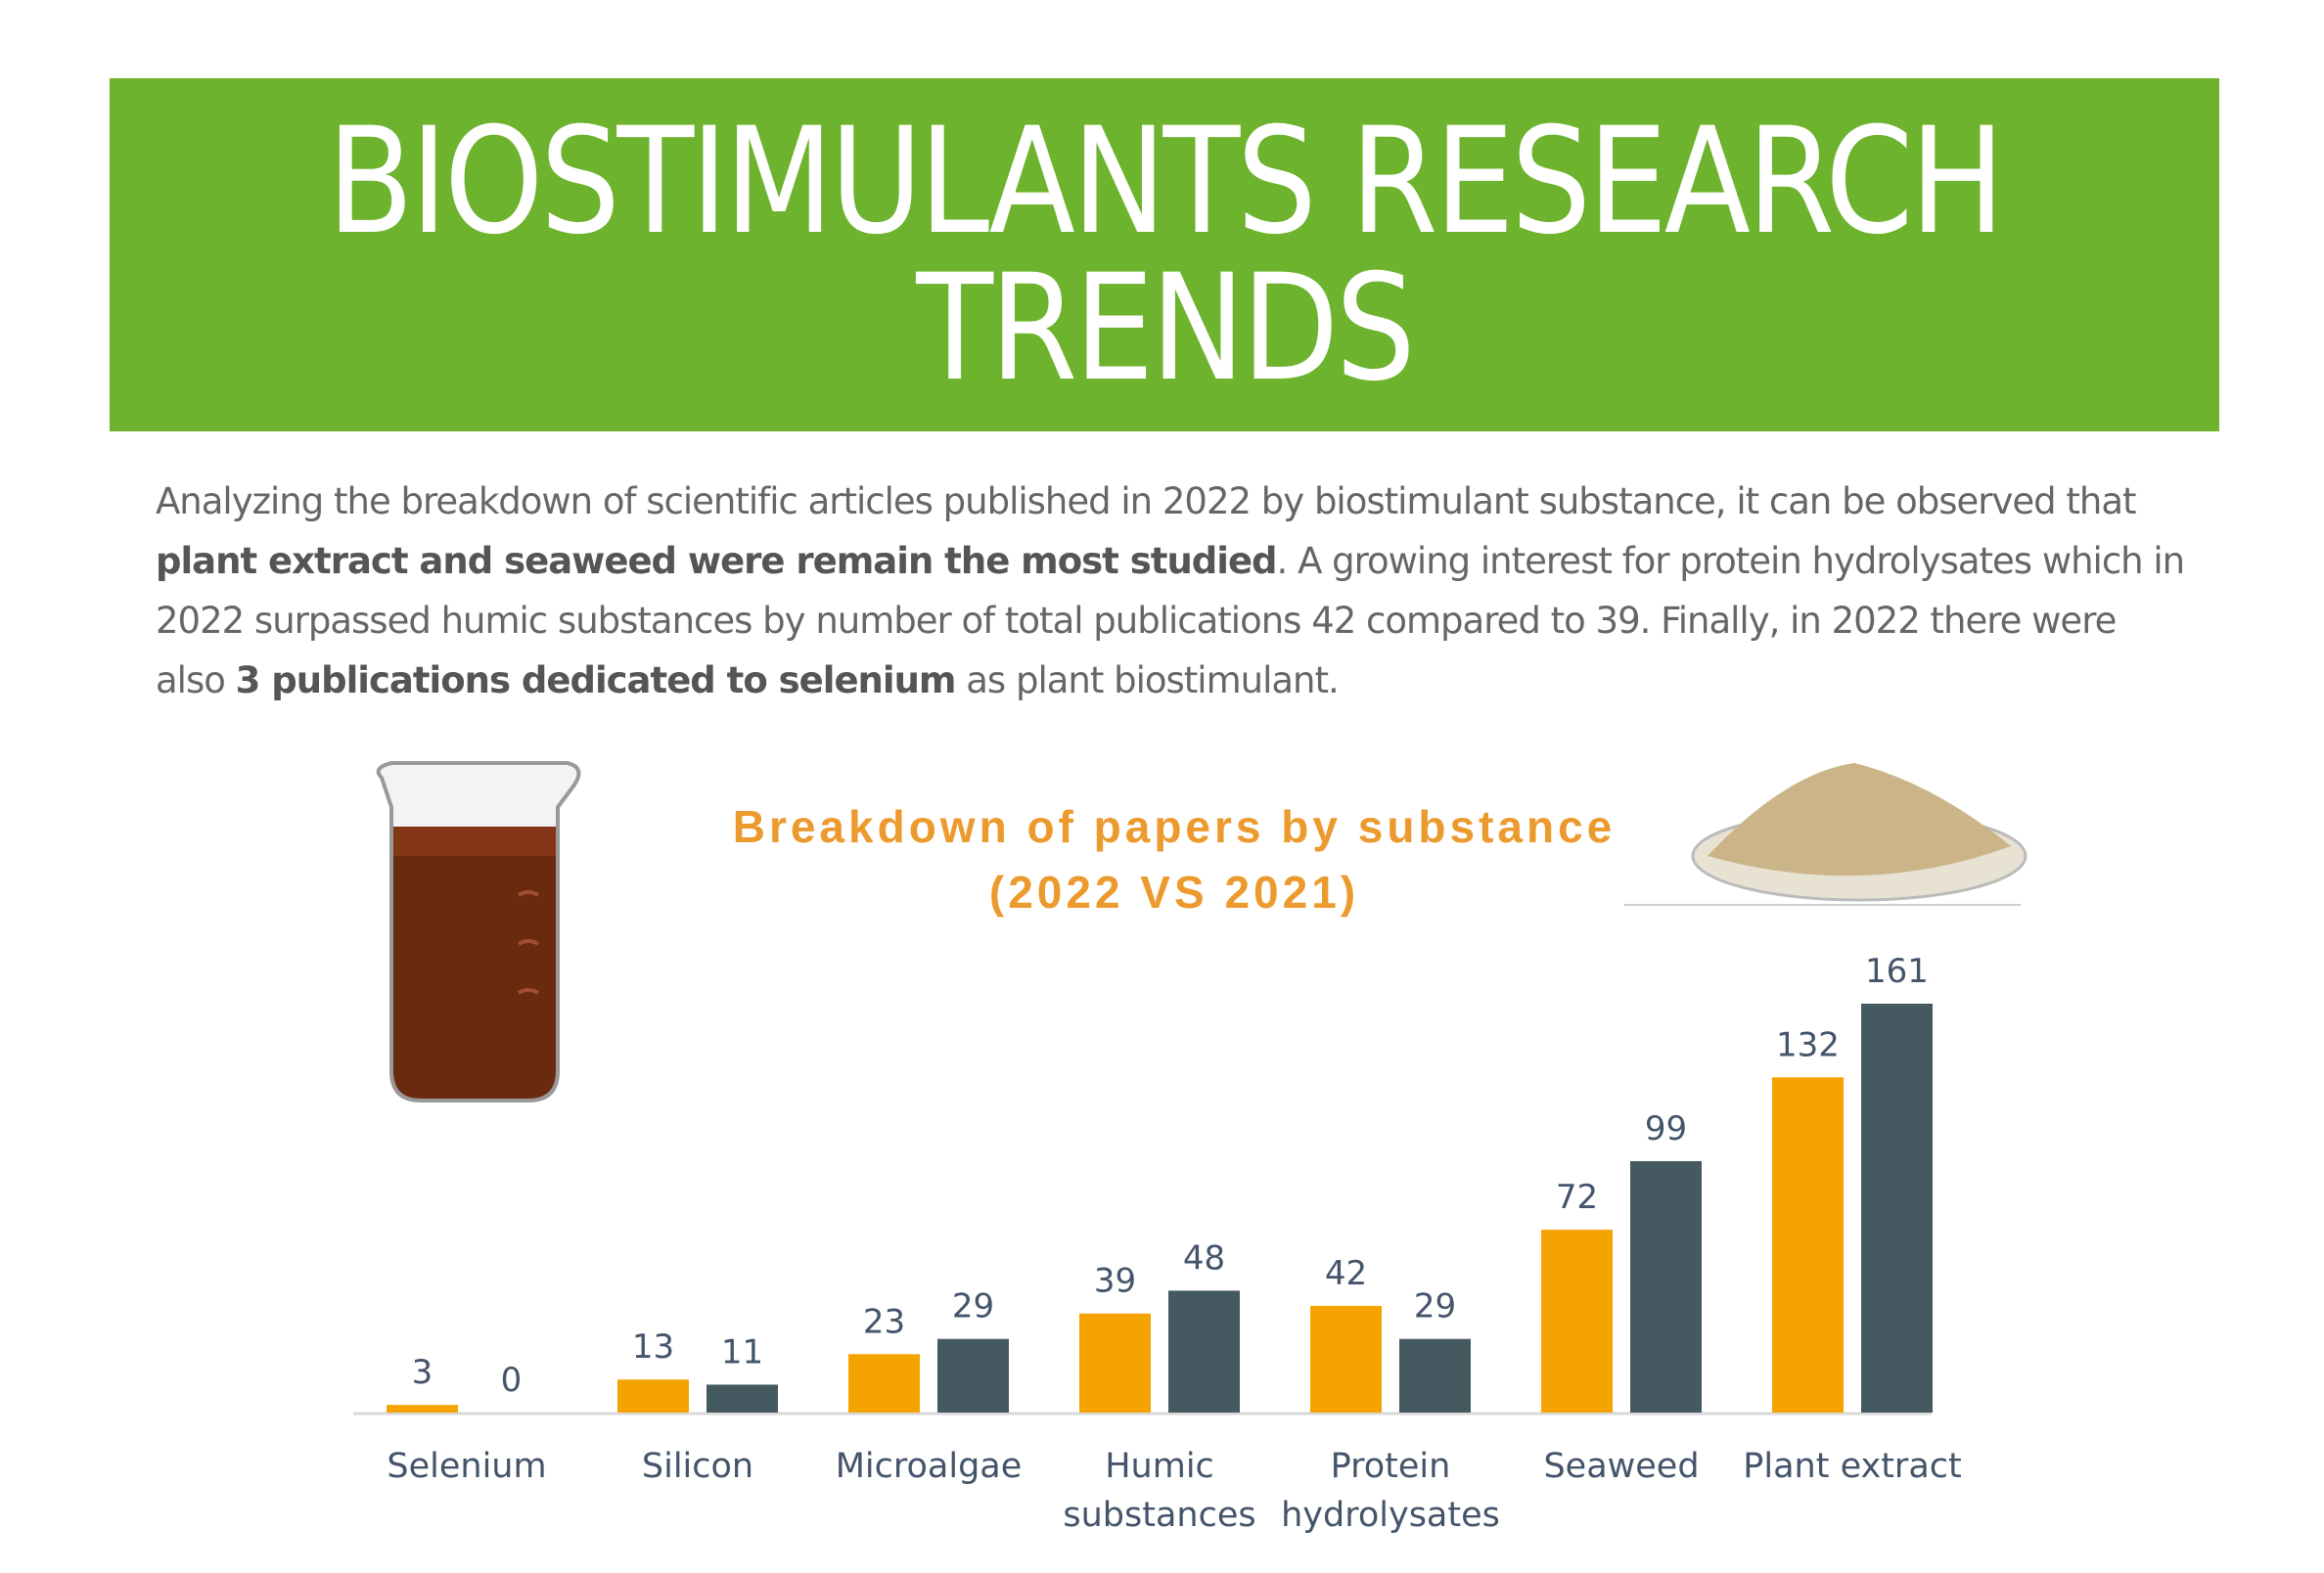 Image resolution: width=2324 pixels, height=1573 pixels. I want to click on x-tick-label: hydrolysates, so click(1391, 1515).